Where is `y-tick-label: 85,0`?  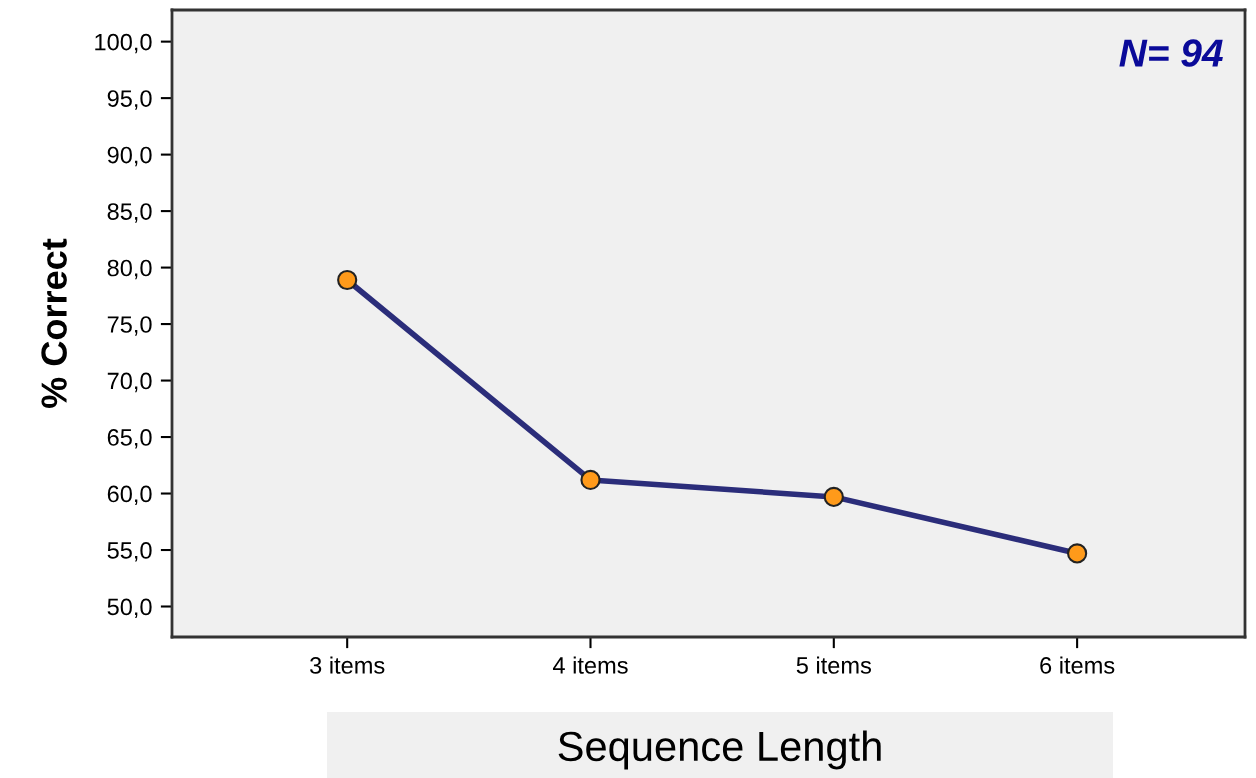 y-tick-label: 85,0 is located at coordinates (129, 213).